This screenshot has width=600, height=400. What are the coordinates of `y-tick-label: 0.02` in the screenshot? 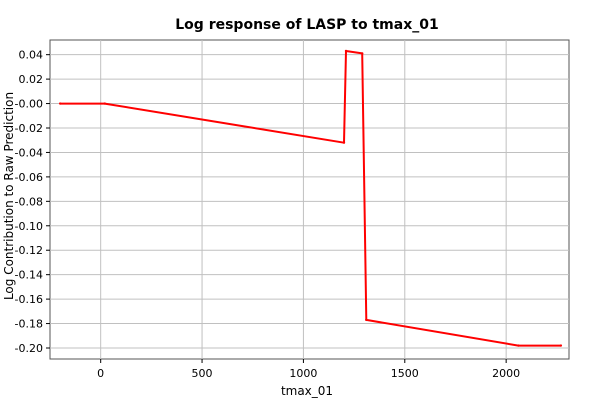 It's located at (31, 79).